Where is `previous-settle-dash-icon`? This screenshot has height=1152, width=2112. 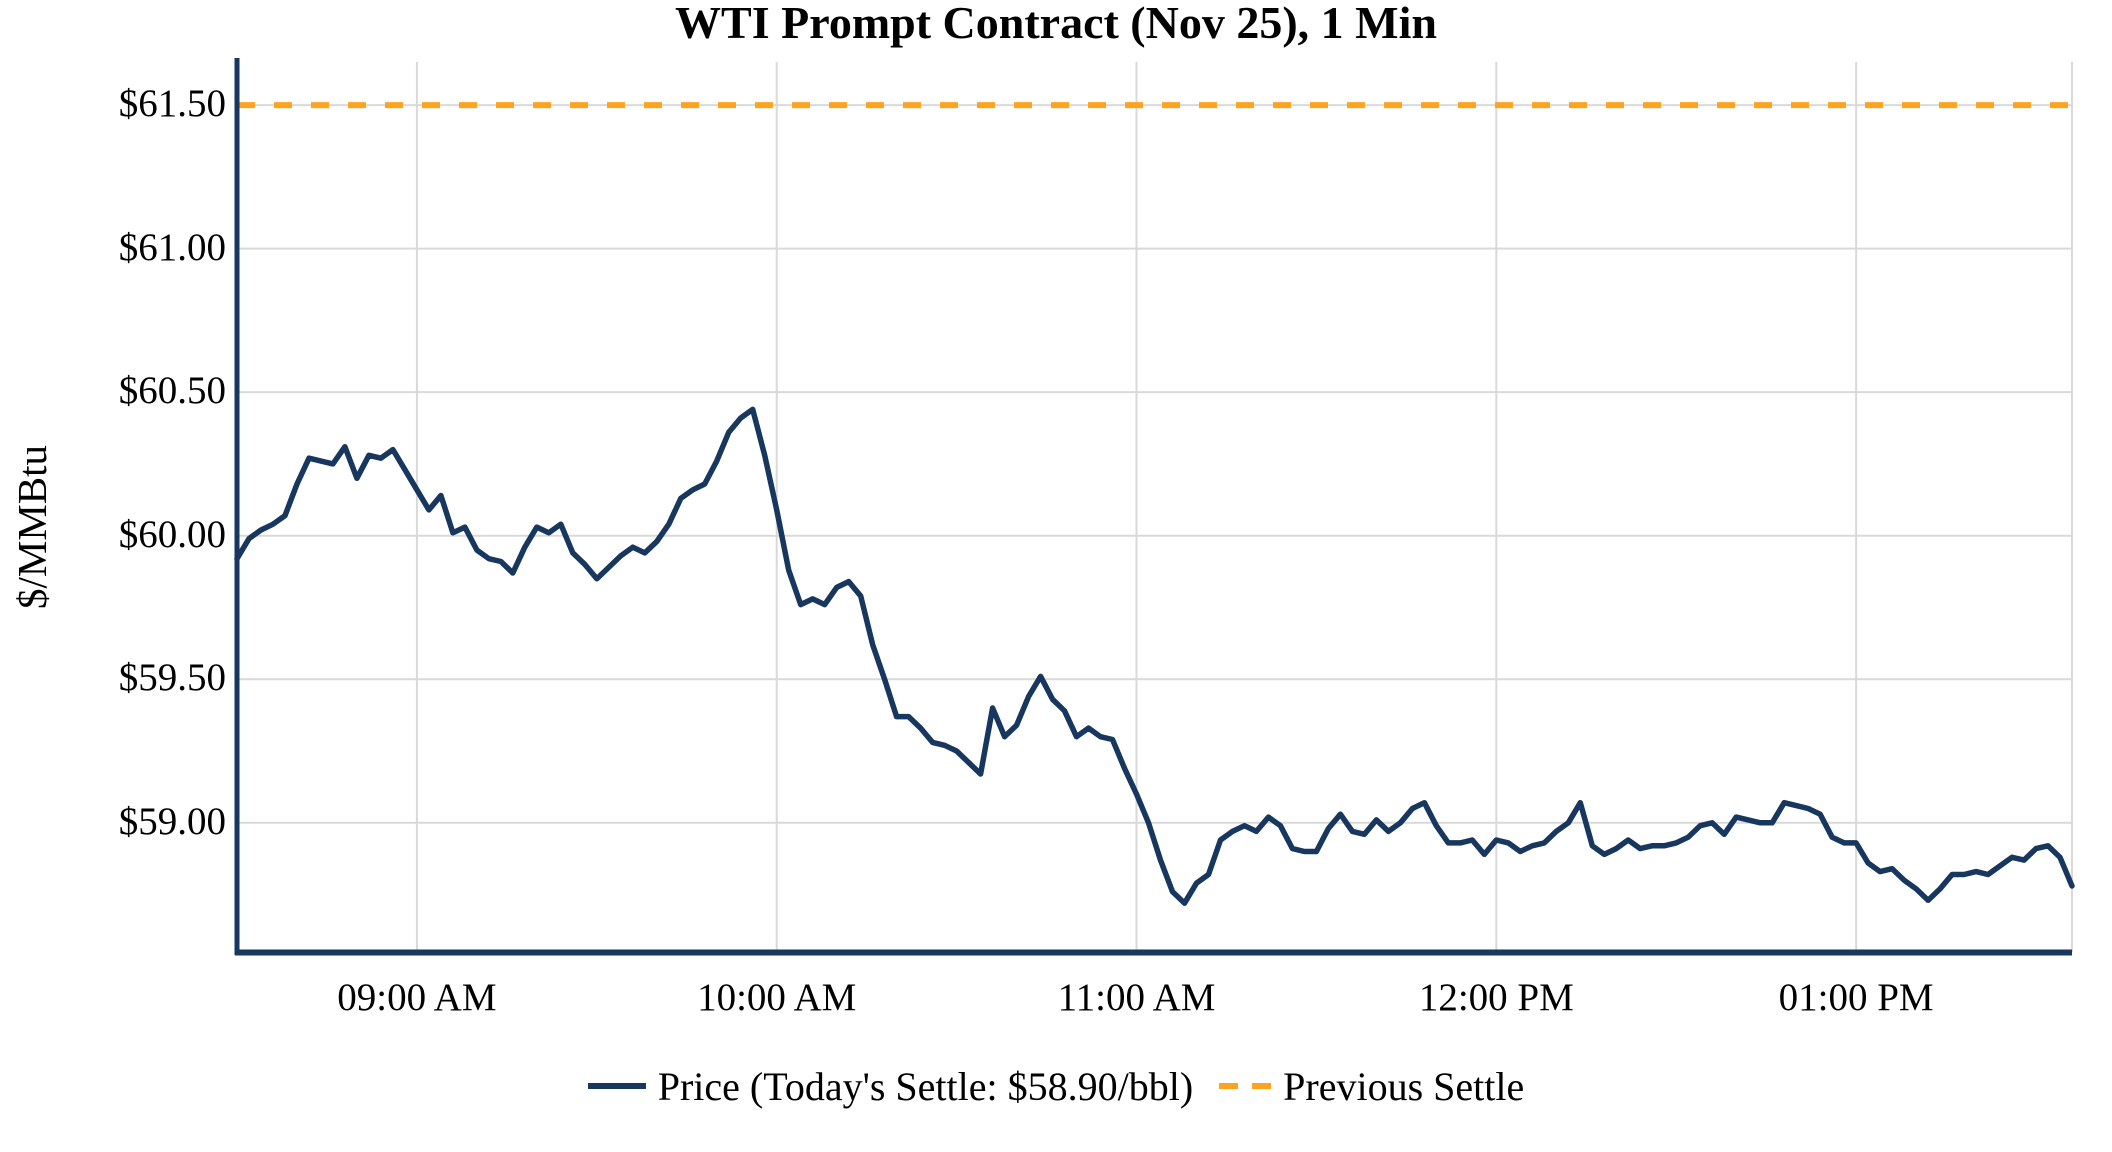 previous-settle-dash-icon is located at coordinates (1245, 1086).